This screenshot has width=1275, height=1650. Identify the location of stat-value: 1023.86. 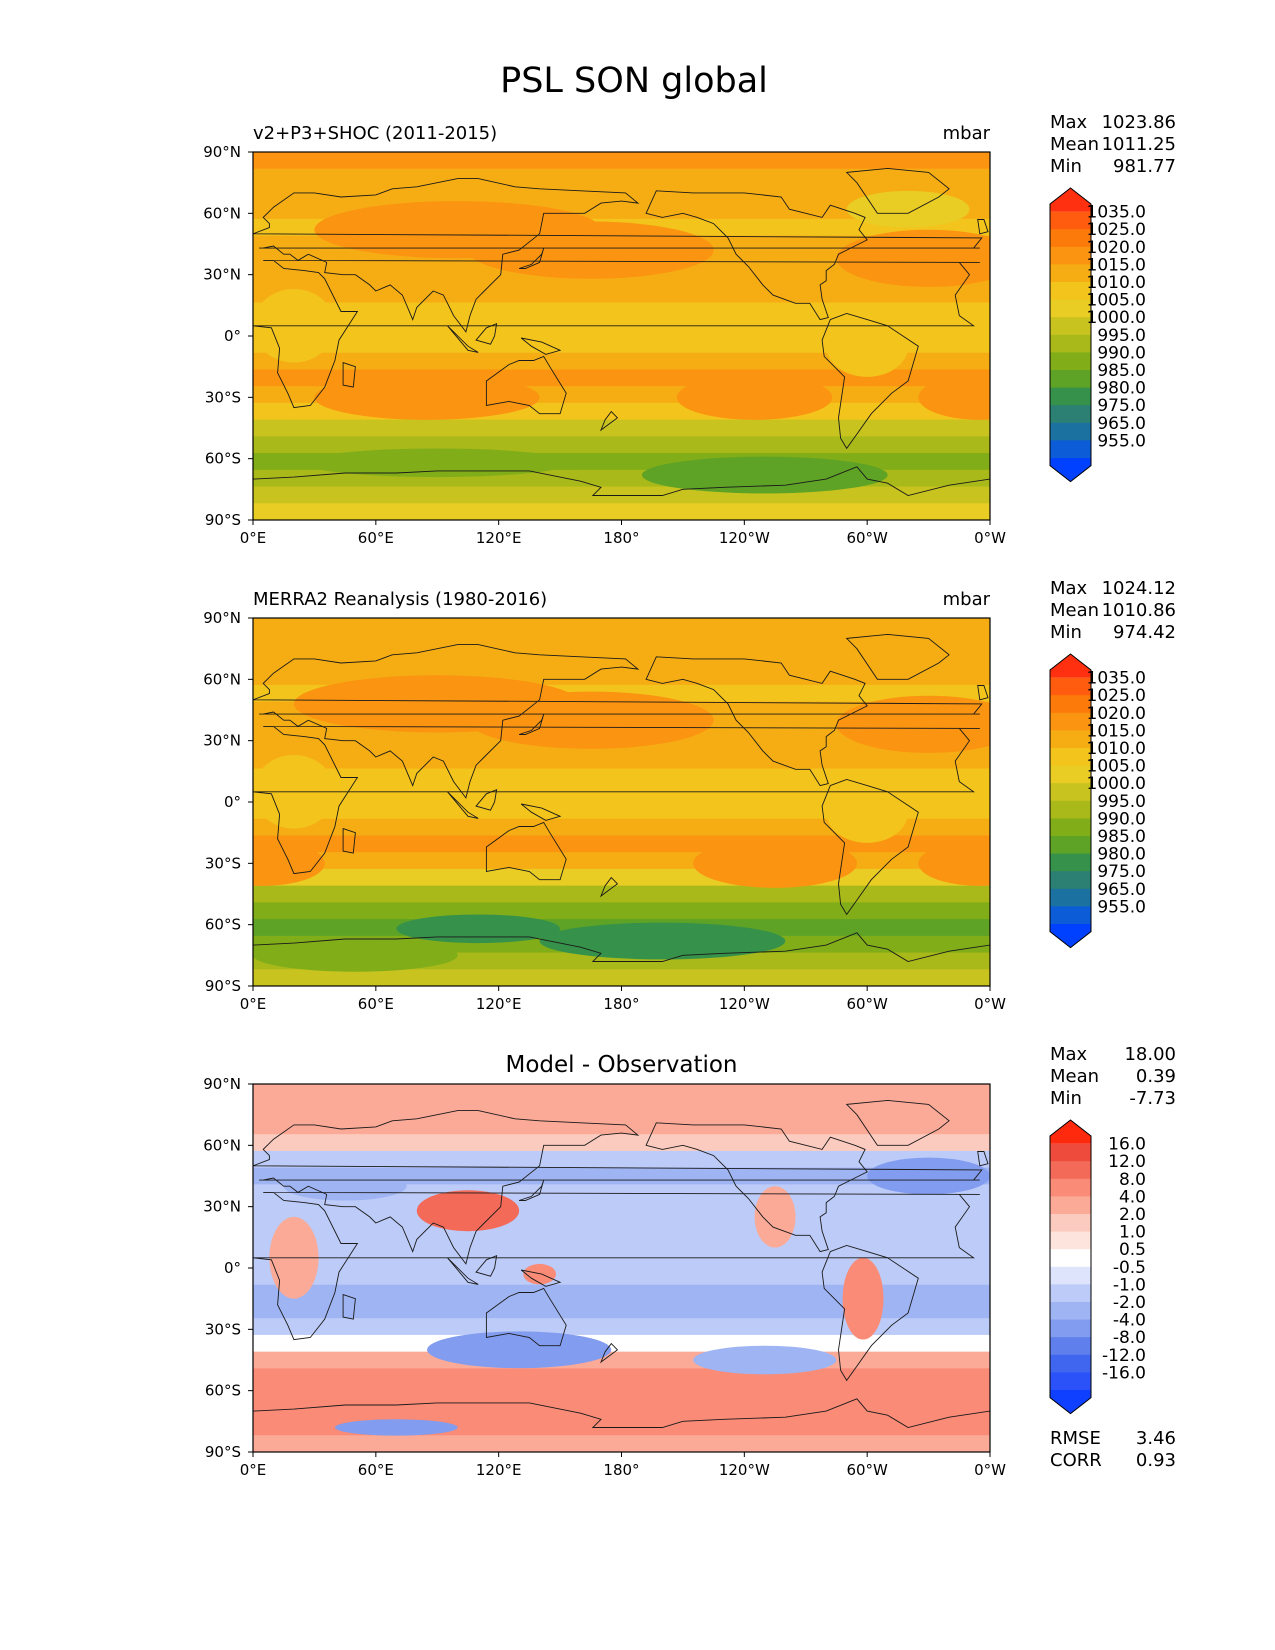
(1139, 122).